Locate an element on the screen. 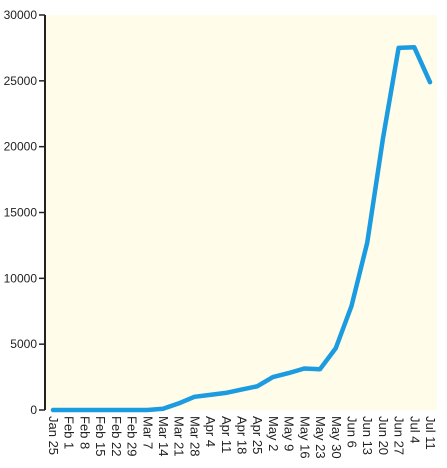  x-tick-label: Jun 20 is located at coordinates (383, 435).